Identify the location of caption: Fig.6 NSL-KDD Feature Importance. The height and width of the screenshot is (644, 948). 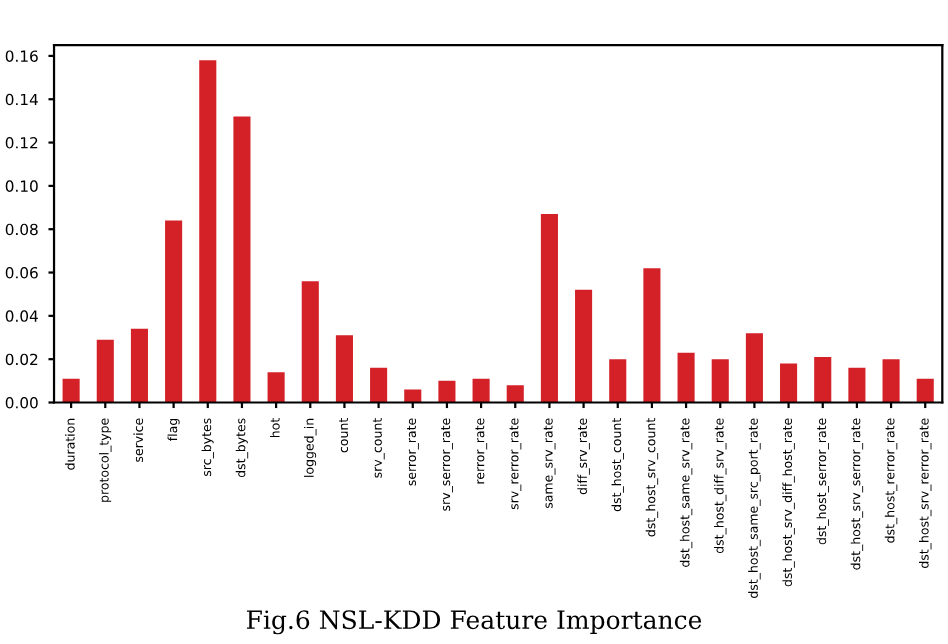
(474, 622).